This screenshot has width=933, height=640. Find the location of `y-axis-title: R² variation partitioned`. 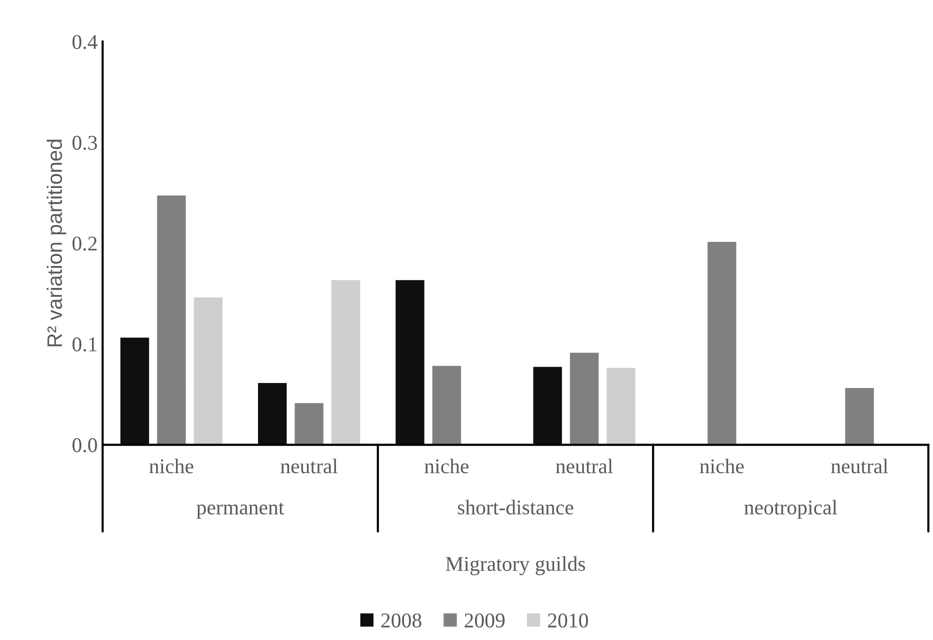

y-axis-title: R² variation partitioned is located at coordinates (56, 243).